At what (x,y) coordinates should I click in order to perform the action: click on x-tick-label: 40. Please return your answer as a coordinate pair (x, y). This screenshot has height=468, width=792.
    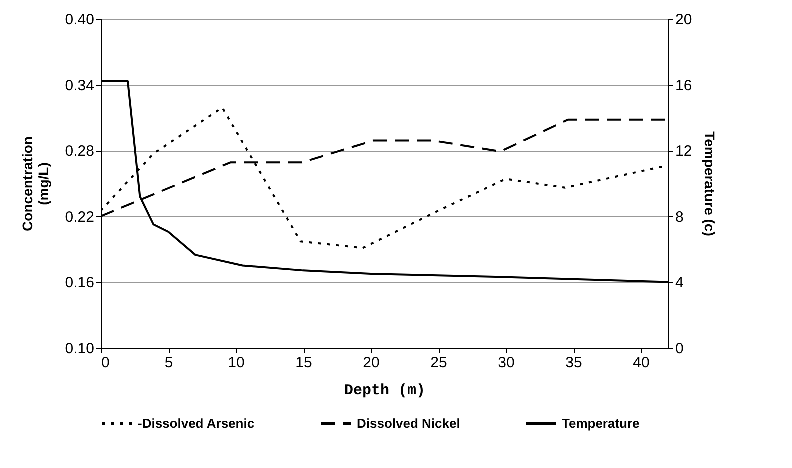
    Looking at the image, I should click on (641, 363).